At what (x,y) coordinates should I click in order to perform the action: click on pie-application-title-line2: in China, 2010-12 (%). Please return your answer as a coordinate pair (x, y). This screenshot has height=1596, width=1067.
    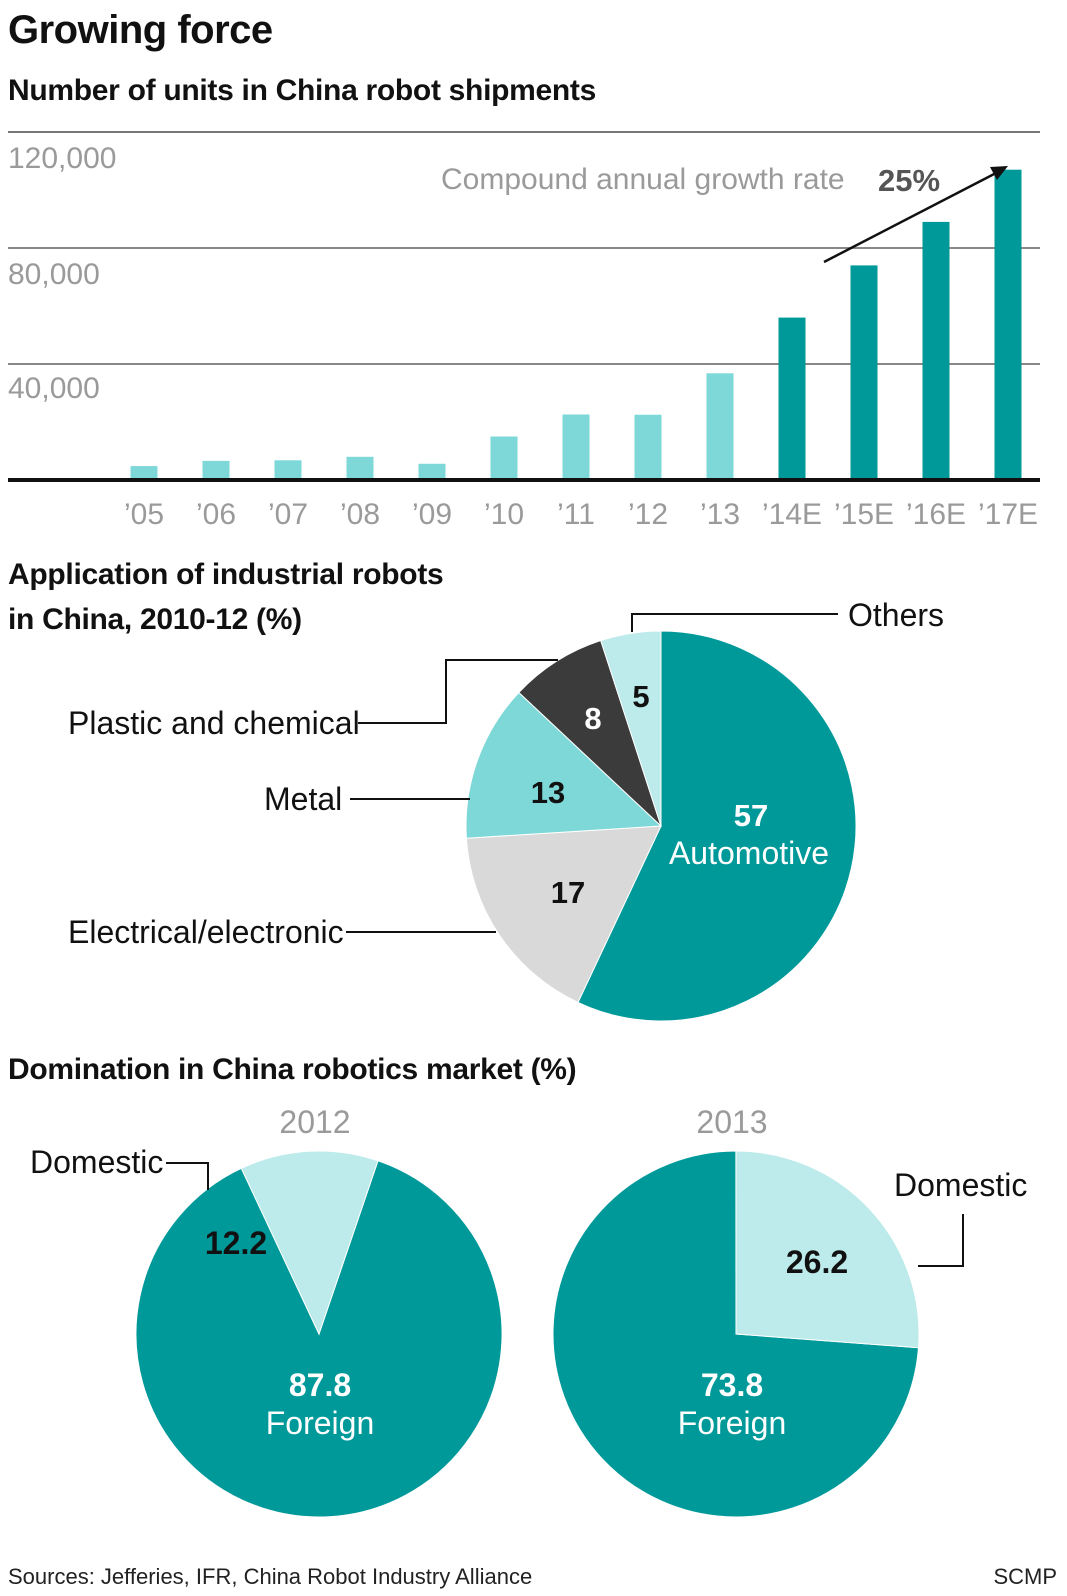
    Looking at the image, I should click on (155, 619).